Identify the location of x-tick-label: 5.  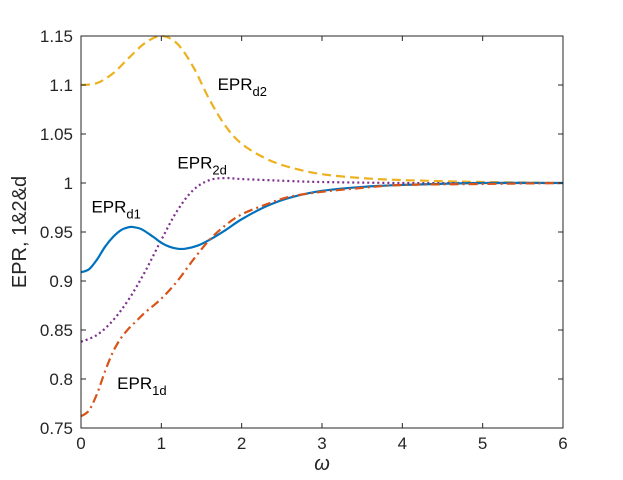
(482, 443).